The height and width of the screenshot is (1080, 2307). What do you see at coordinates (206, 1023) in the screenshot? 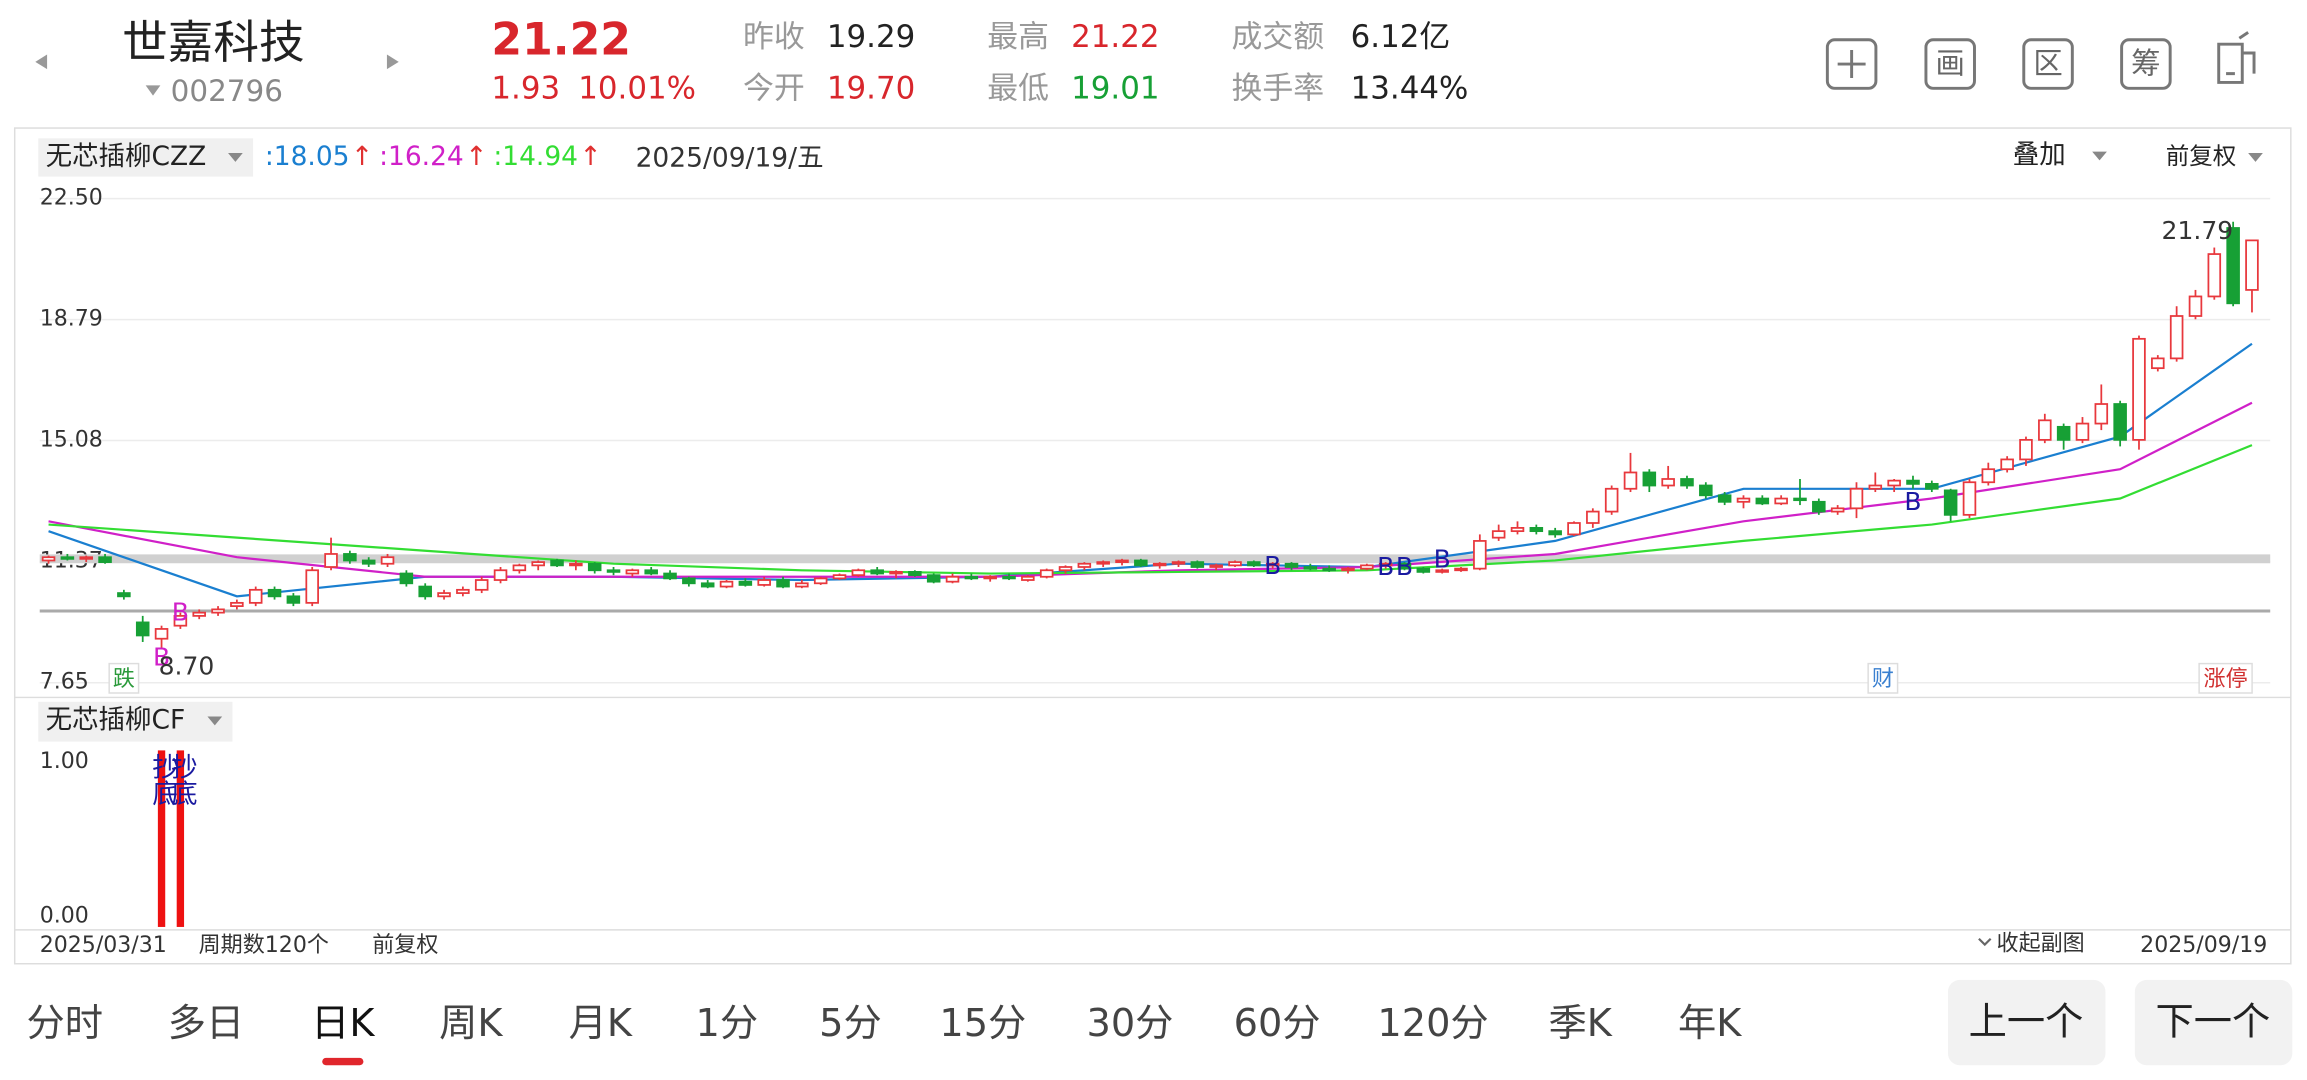
I see `period-tab: 多日` at bounding box center [206, 1023].